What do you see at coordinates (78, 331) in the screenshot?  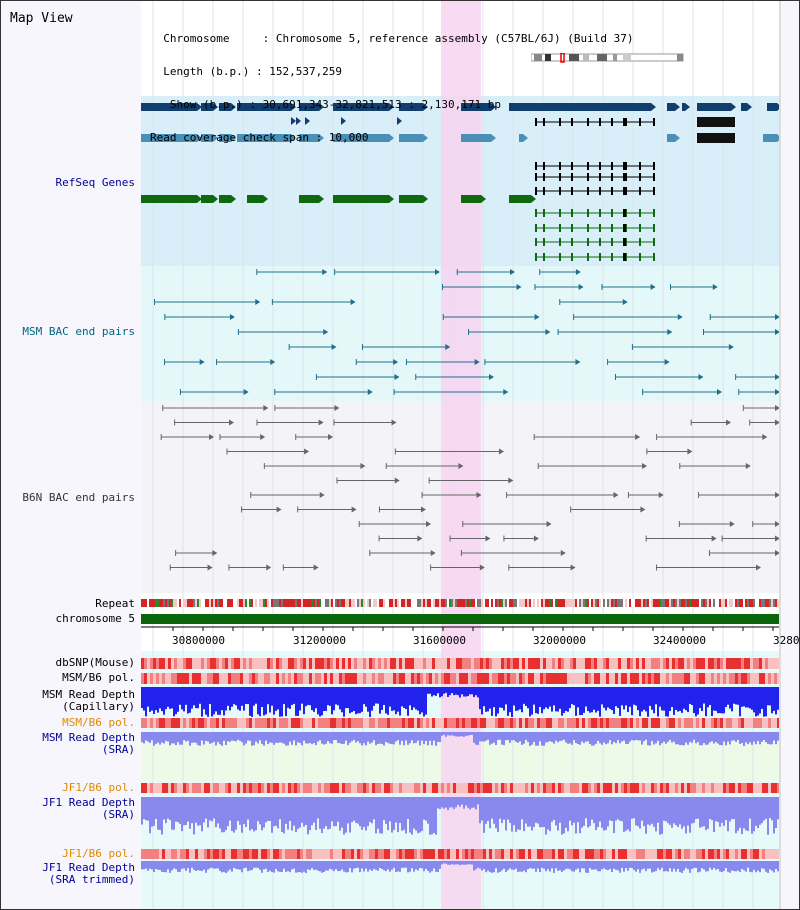 I see `msm-bac-label: MSM BAC end pairs` at bounding box center [78, 331].